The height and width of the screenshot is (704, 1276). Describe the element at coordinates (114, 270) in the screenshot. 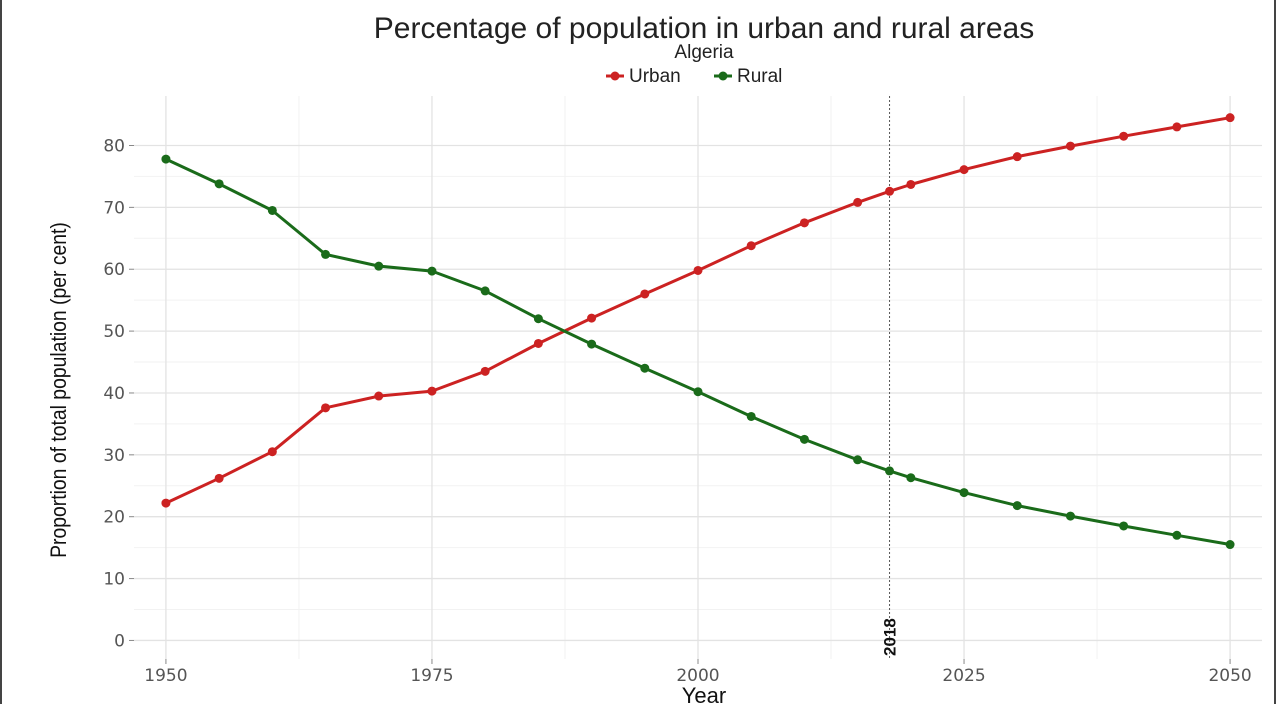

I see `y-tick-label: 60` at that location.